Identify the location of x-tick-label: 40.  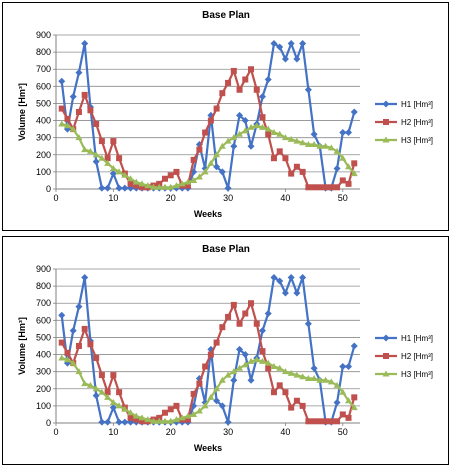
(285, 432).